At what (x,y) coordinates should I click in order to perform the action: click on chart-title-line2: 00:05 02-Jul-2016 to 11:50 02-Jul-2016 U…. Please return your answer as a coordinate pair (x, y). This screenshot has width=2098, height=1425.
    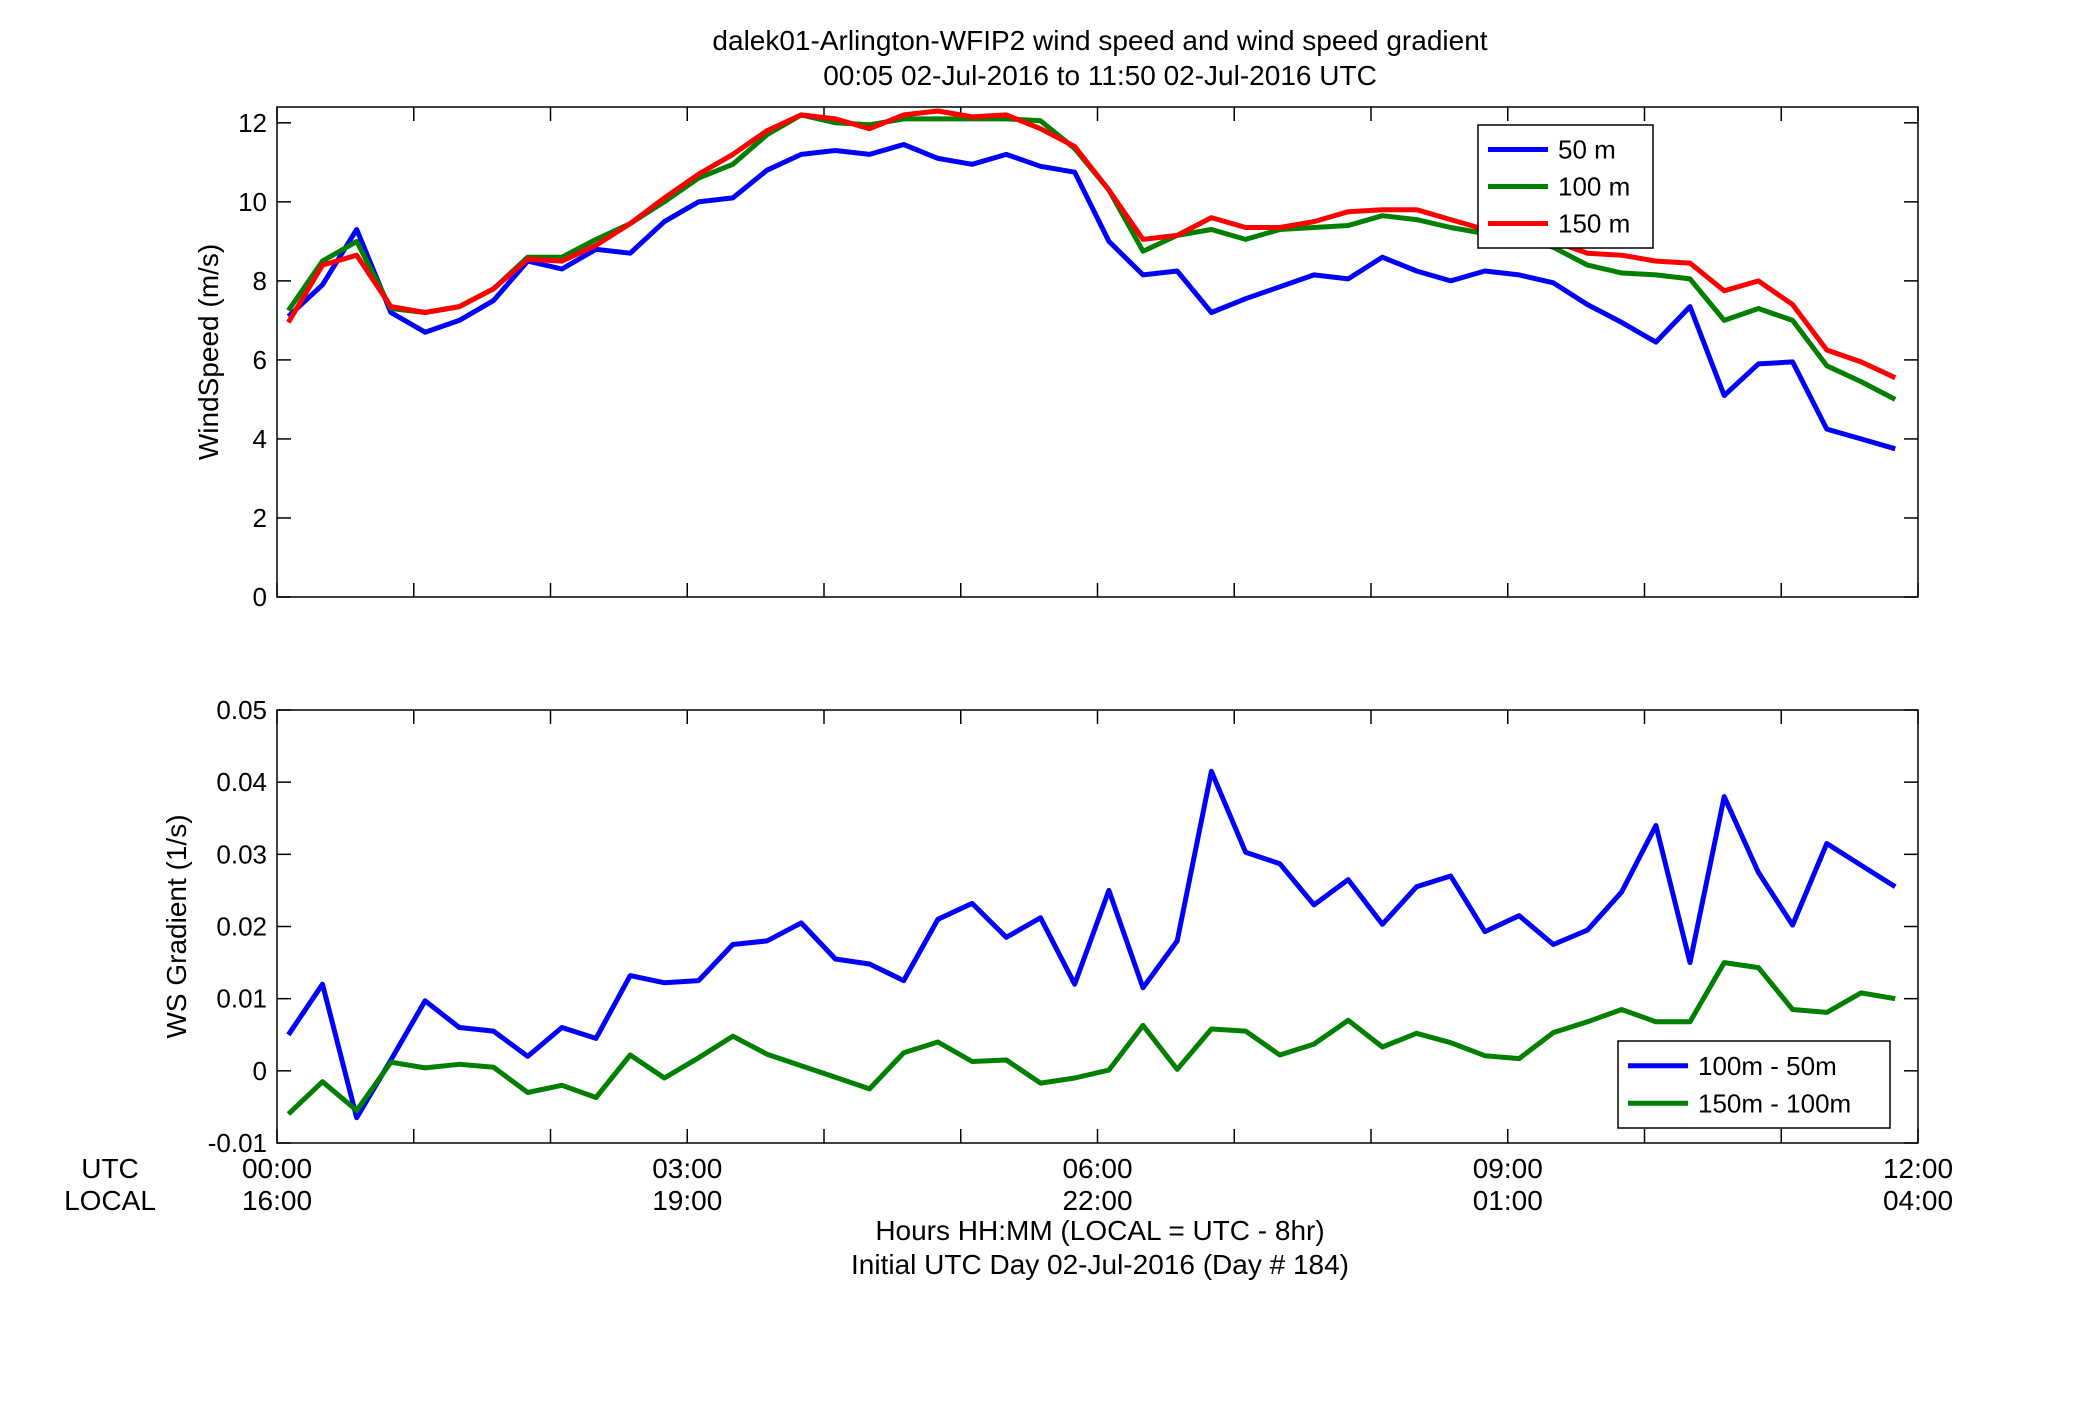
    Looking at the image, I should click on (1100, 75).